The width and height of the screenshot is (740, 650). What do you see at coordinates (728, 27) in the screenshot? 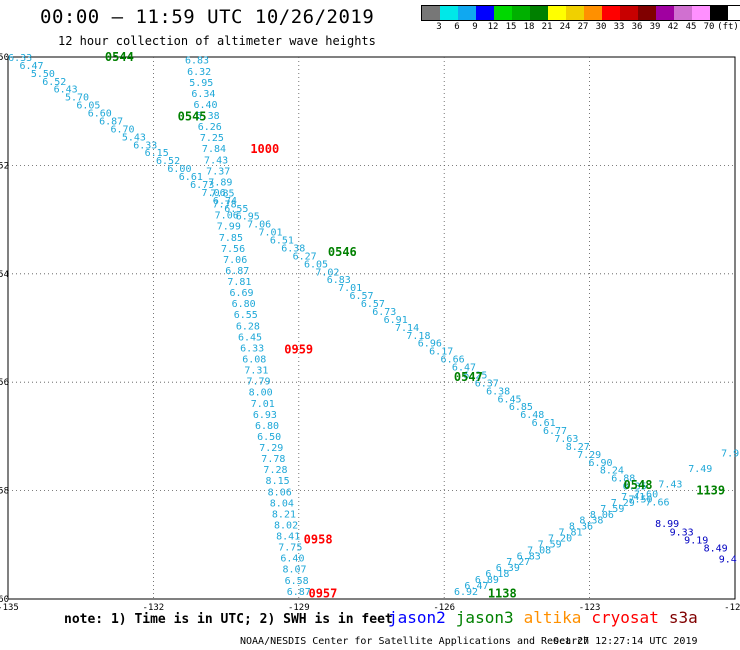
I see `legend-unit: (ft)` at bounding box center [728, 27].